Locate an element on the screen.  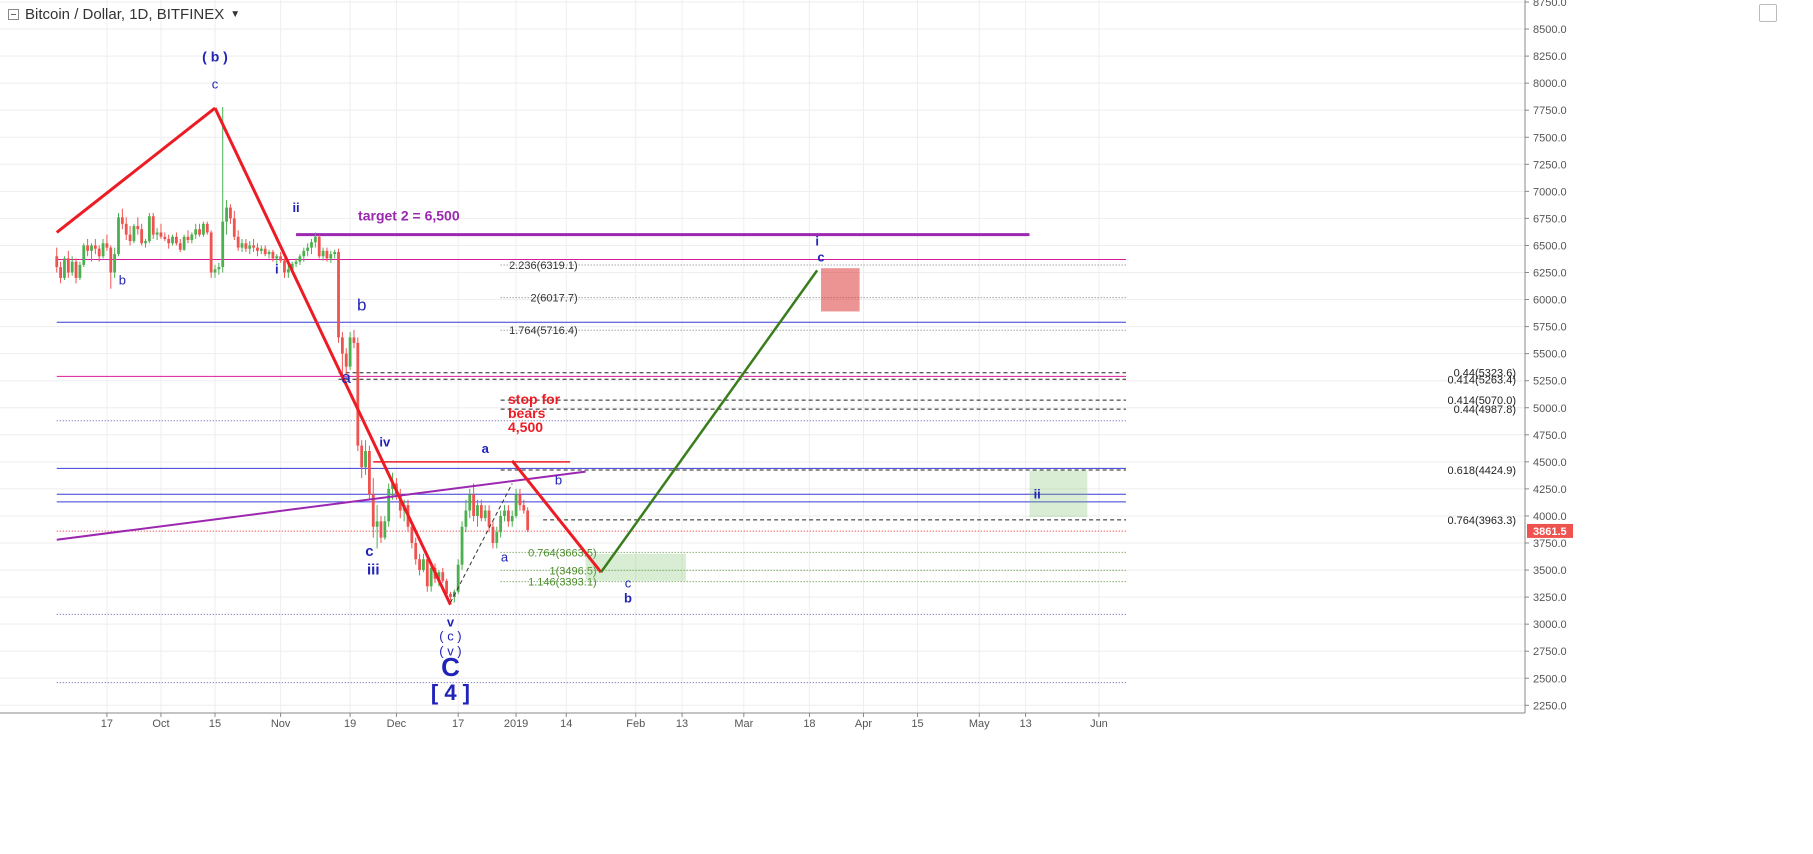
y-tick-label: 8750.0 is located at coordinates (1550, 4).